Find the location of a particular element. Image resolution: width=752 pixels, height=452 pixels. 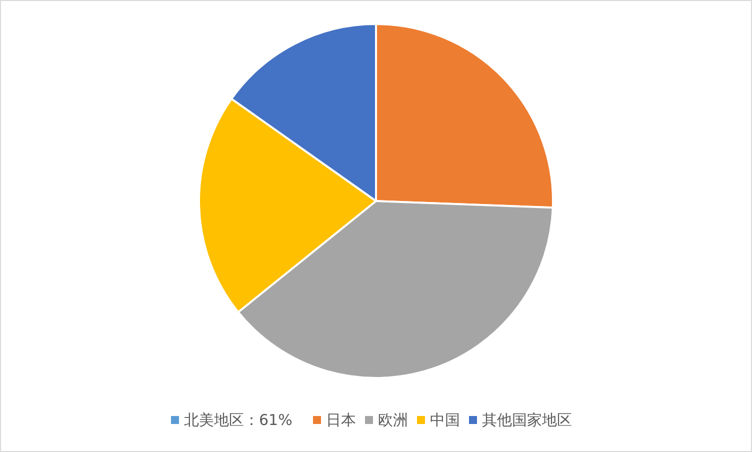

legend-label: 北美地区：61% is located at coordinates (238, 420).